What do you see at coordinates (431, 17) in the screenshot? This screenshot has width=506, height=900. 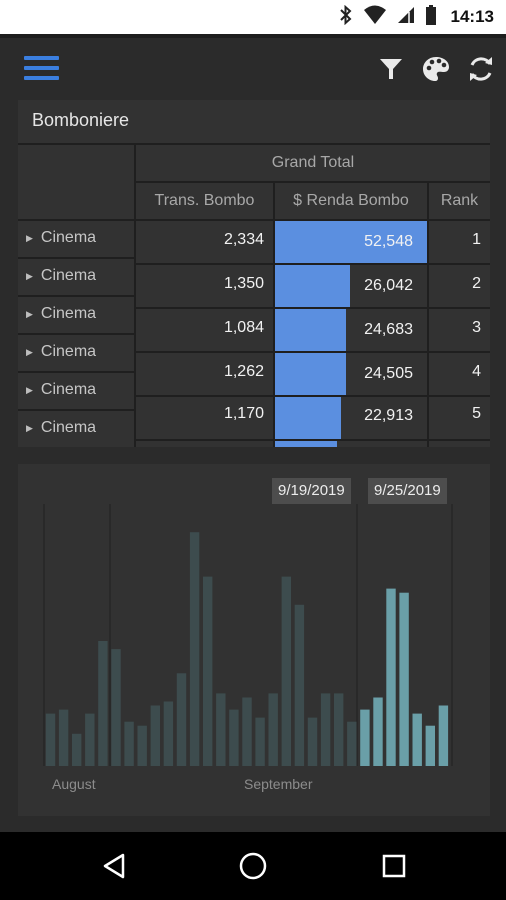 I see `battery-icon` at bounding box center [431, 17].